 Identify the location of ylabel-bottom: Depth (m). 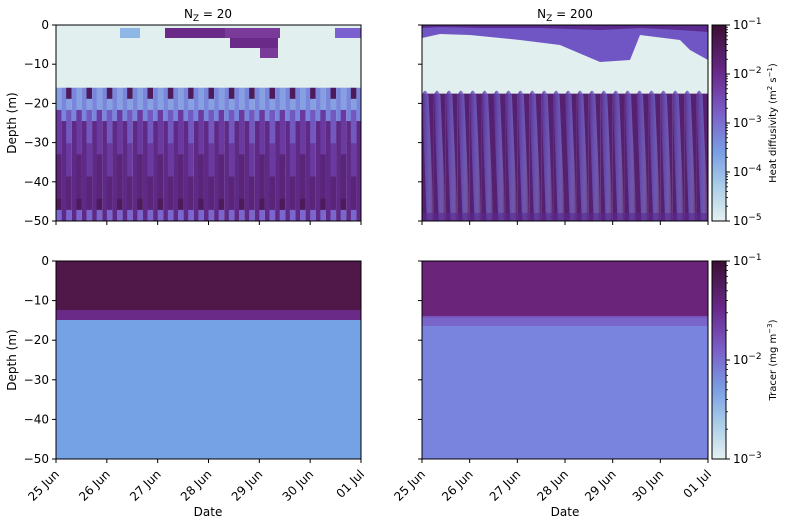
(12, 359).